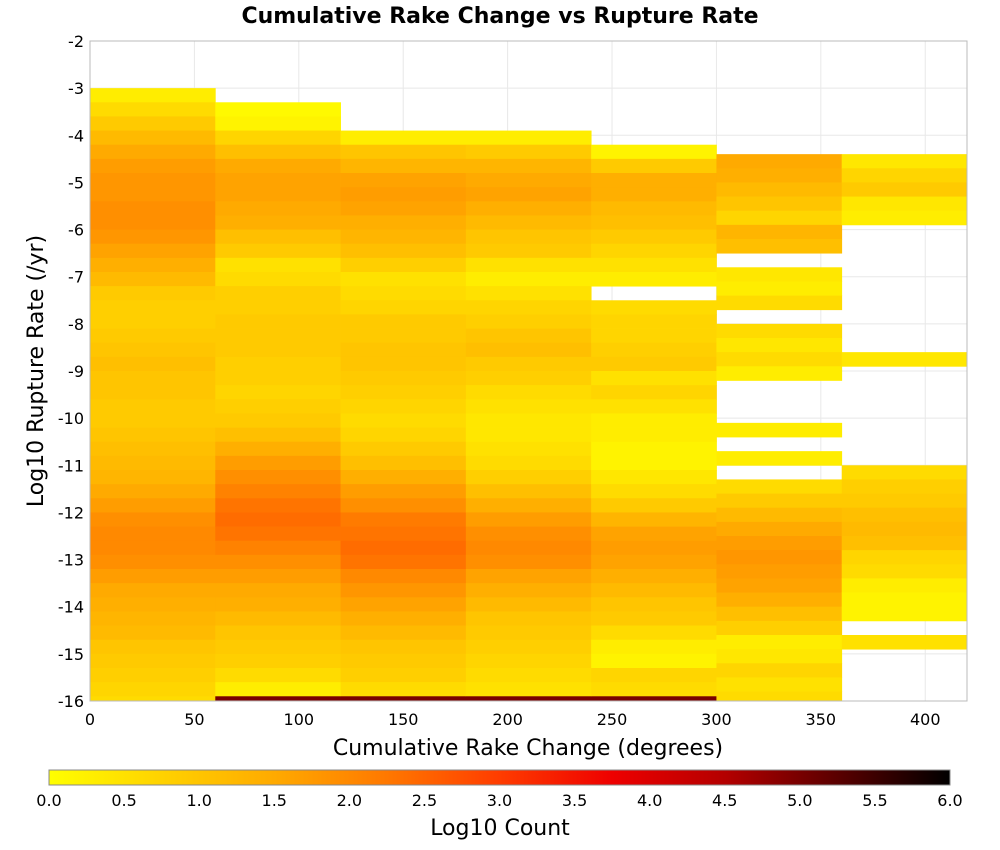  Describe the element at coordinates (925, 719) in the screenshot. I see `x-tick-label: 400` at that location.